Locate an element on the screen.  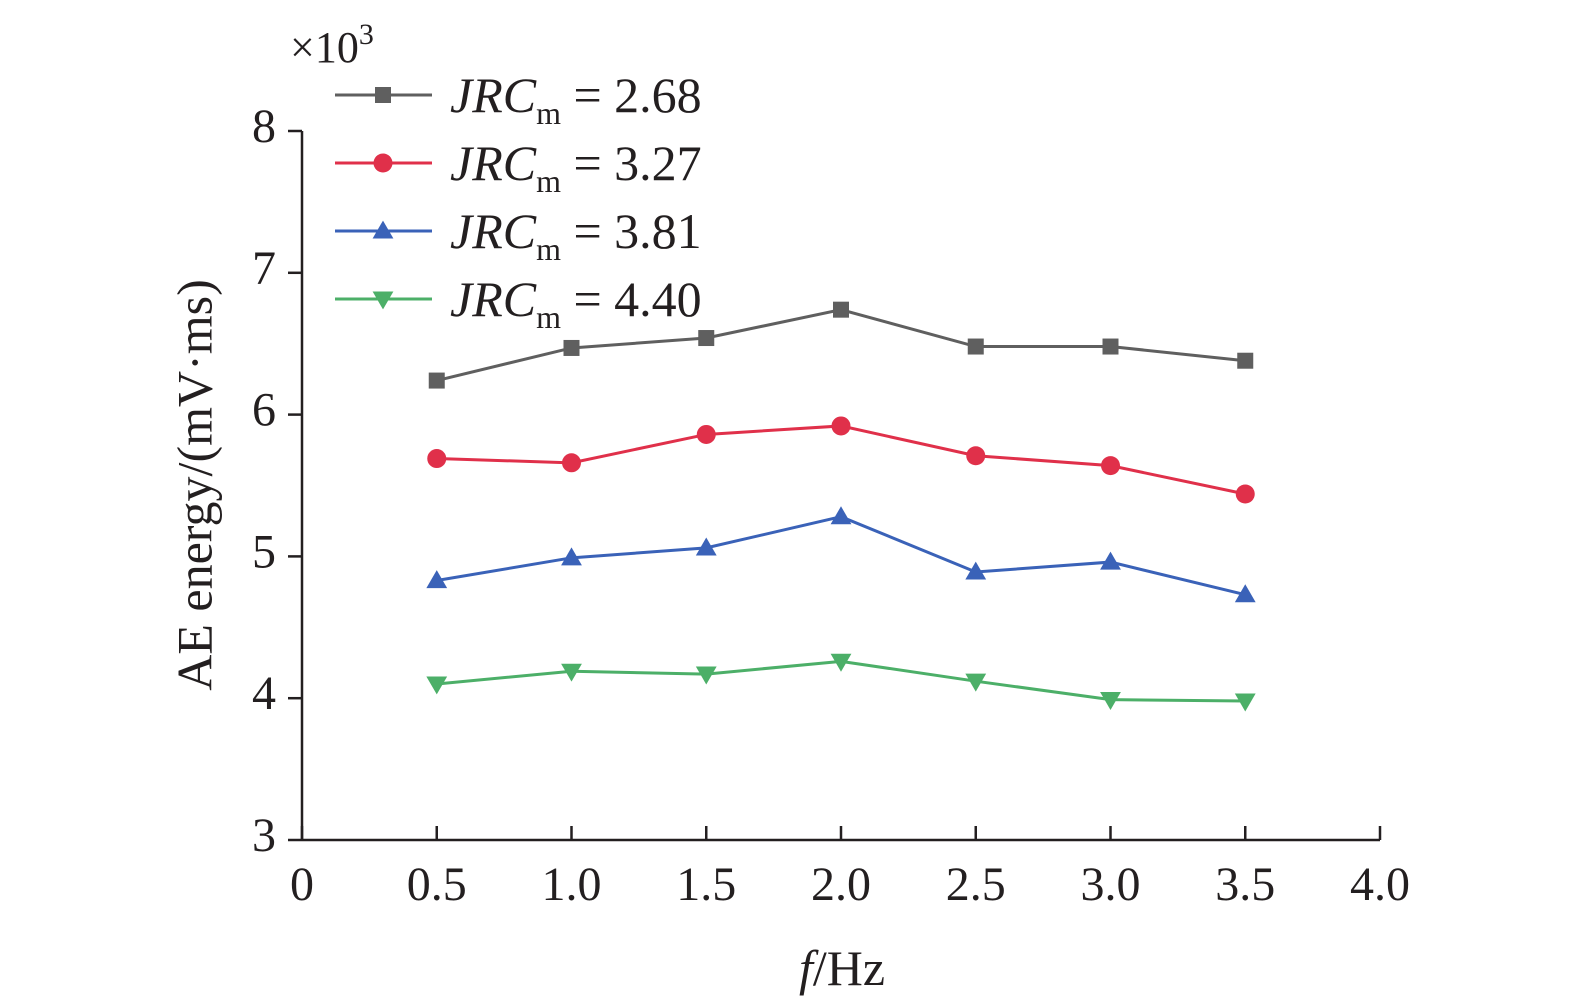
y-tick-label: 8 is located at coordinates (264, 126).